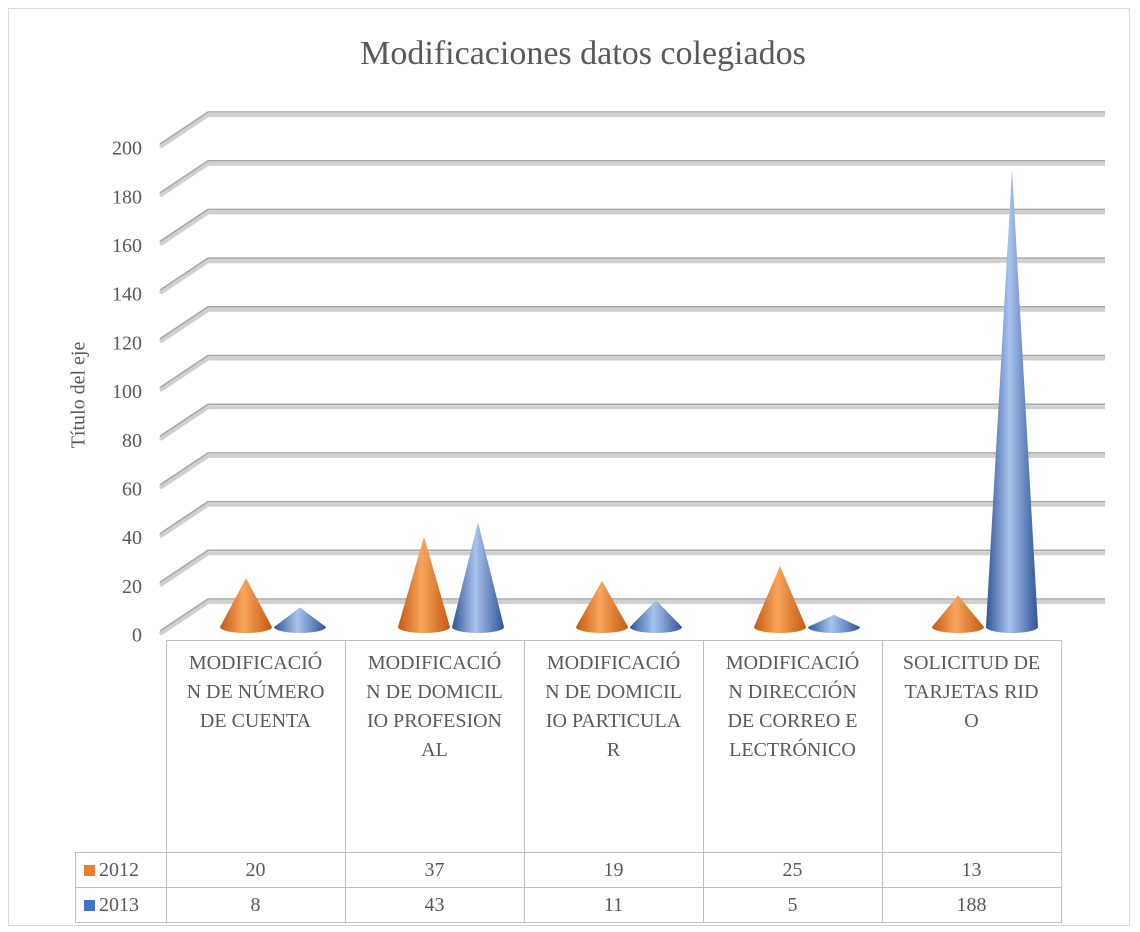  What do you see at coordinates (127, 197) in the screenshot?
I see `y-tick-label: 180` at bounding box center [127, 197].